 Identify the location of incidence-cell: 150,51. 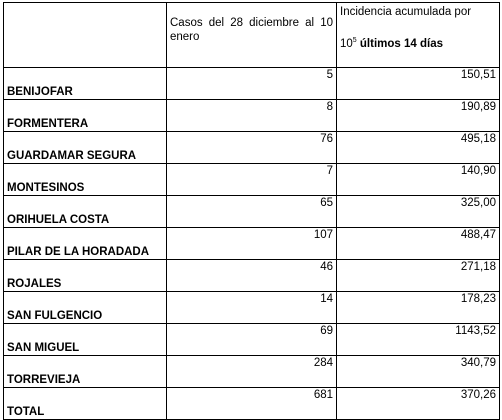
(418, 83).